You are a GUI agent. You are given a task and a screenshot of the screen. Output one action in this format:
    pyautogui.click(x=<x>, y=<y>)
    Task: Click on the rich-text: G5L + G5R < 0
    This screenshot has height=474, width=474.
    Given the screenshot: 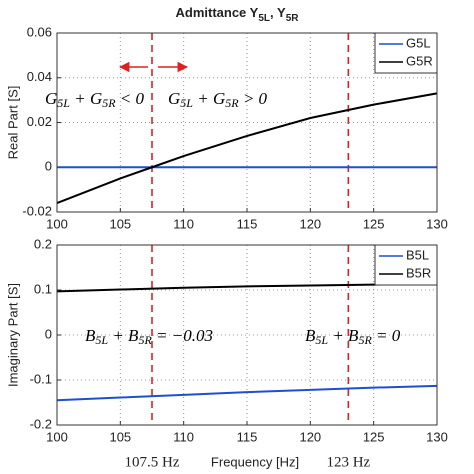 What is the action you would take?
    pyautogui.click(x=95, y=99)
    